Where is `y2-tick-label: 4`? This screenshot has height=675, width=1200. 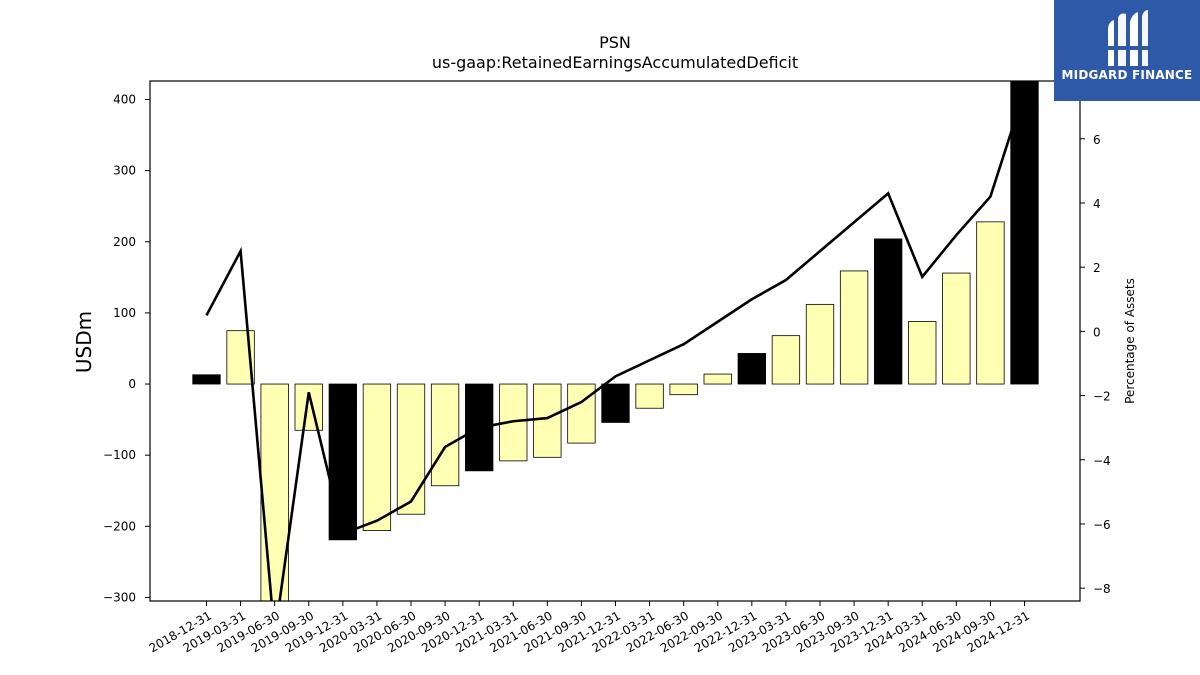 y2-tick-label: 4 is located at coordinates (1097, 204).